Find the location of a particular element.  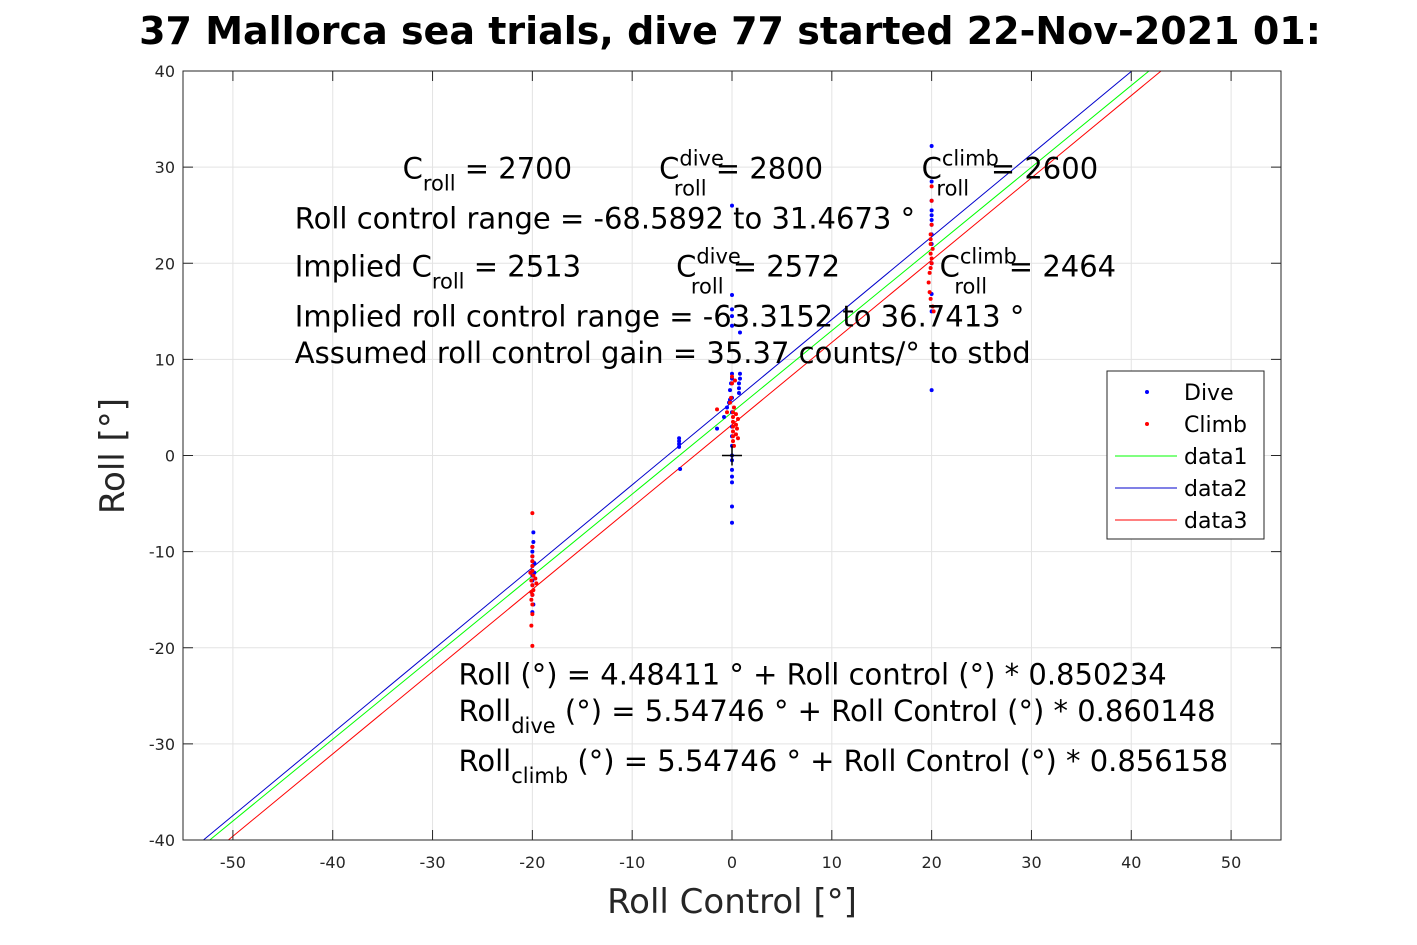

legend-marker-climb is located at coordinates (1147, 424).